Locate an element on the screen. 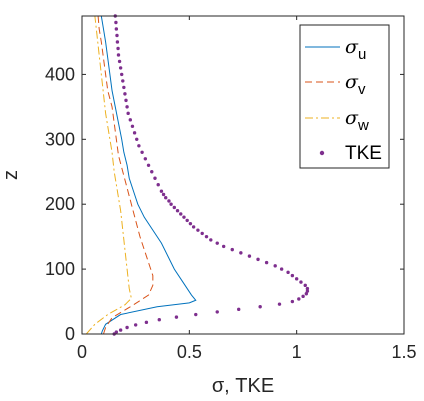 This screenshot has height=401, width=424. legend-entry: TKE is located at coordinates (350, 153).